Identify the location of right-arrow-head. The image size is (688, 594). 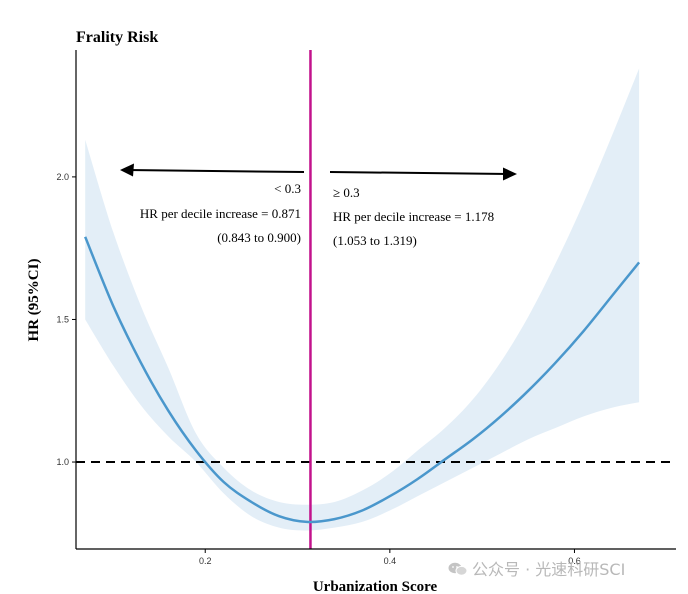
(510, 174).